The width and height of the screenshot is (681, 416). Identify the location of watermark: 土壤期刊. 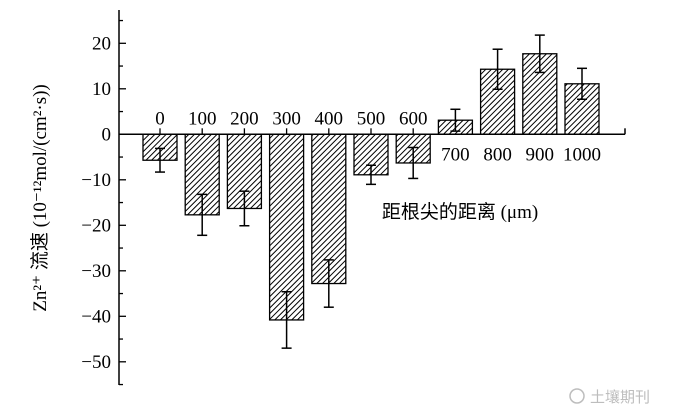
(609, 397).